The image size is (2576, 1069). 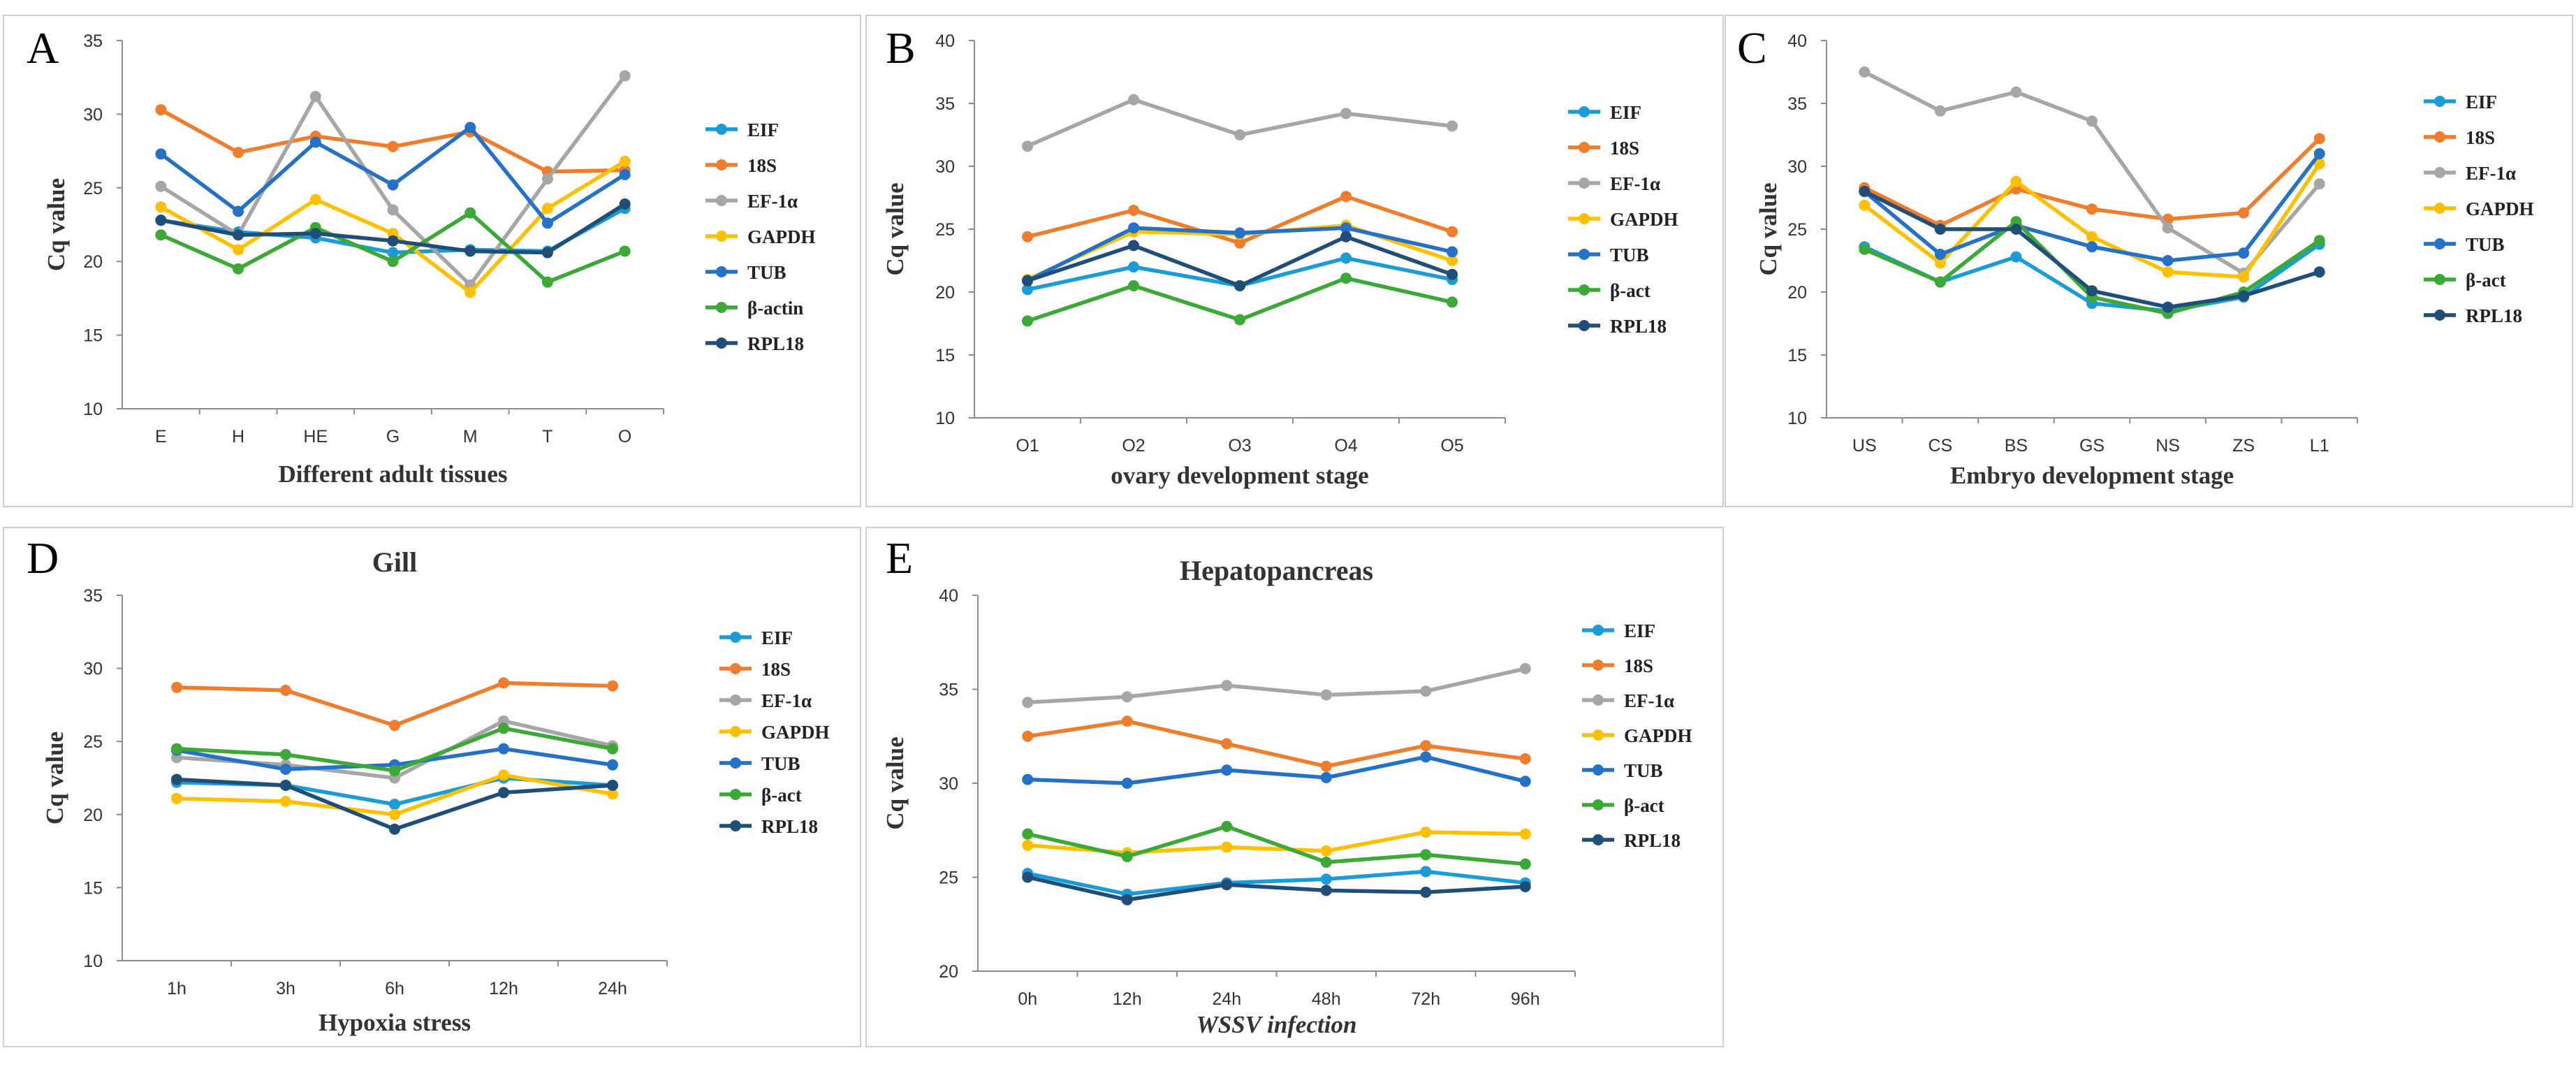 I want to click on x-tick-label: 12h, so click(x=504, y=988).